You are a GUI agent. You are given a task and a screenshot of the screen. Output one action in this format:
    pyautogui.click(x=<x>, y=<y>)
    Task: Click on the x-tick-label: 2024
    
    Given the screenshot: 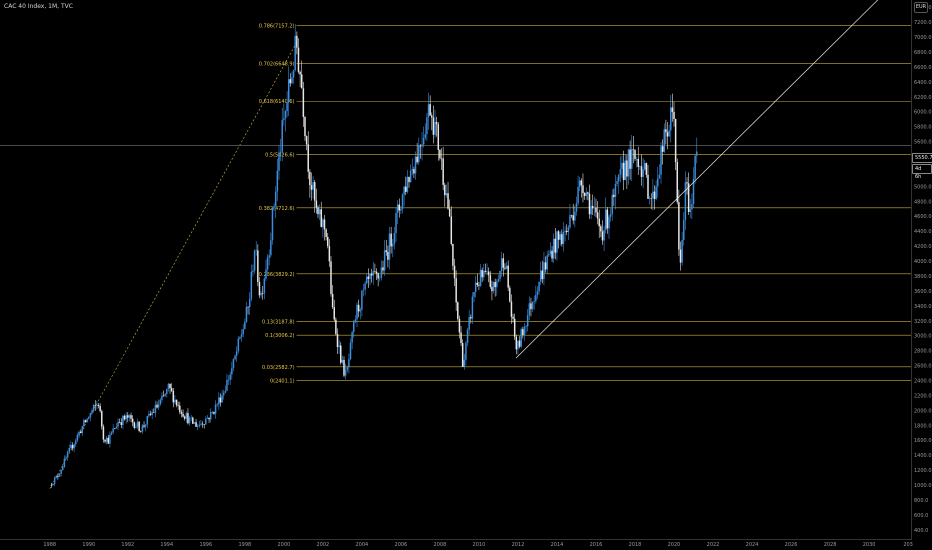 What is the action you would take?
    pyautogui.click(x=752, y=545)
    